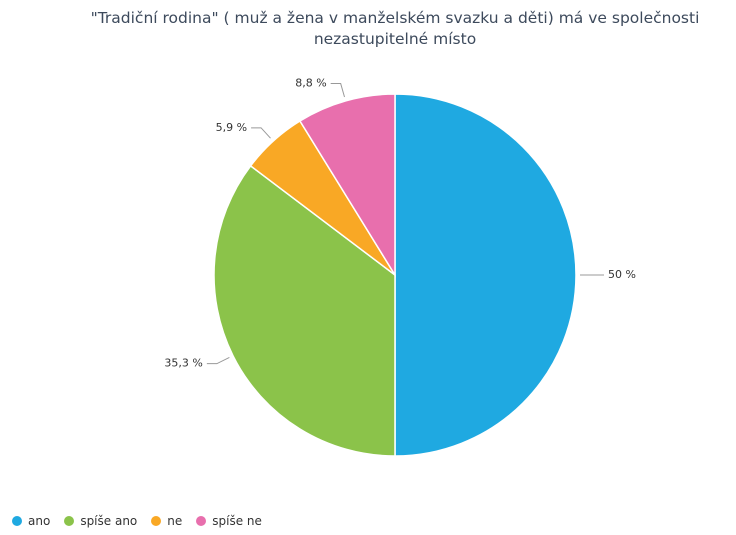  I want to click on legend: ano spíše ano ne spíše ne, so click(137, 521).